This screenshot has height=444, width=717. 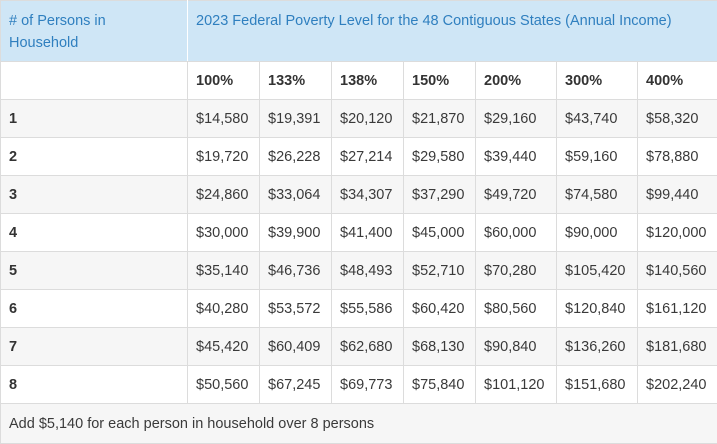 What do you see at coordinates (224, 81) in the screenshot?
I see `column-header: 100%` at bounding box center [224, 81].